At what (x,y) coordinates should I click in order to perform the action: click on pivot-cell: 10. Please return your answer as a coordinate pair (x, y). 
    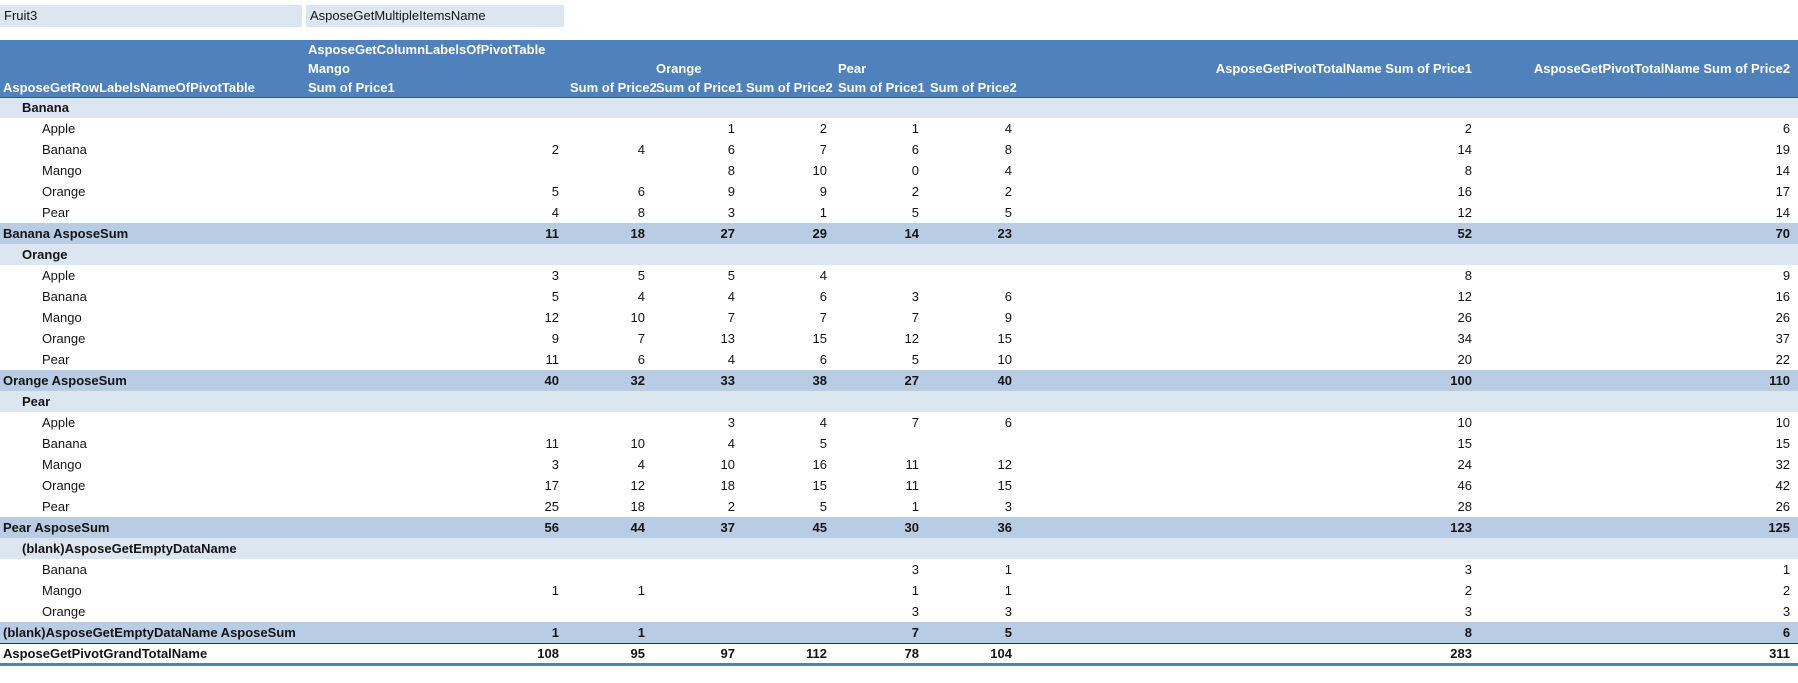
    Looking at the image, I should click on (789, 170).